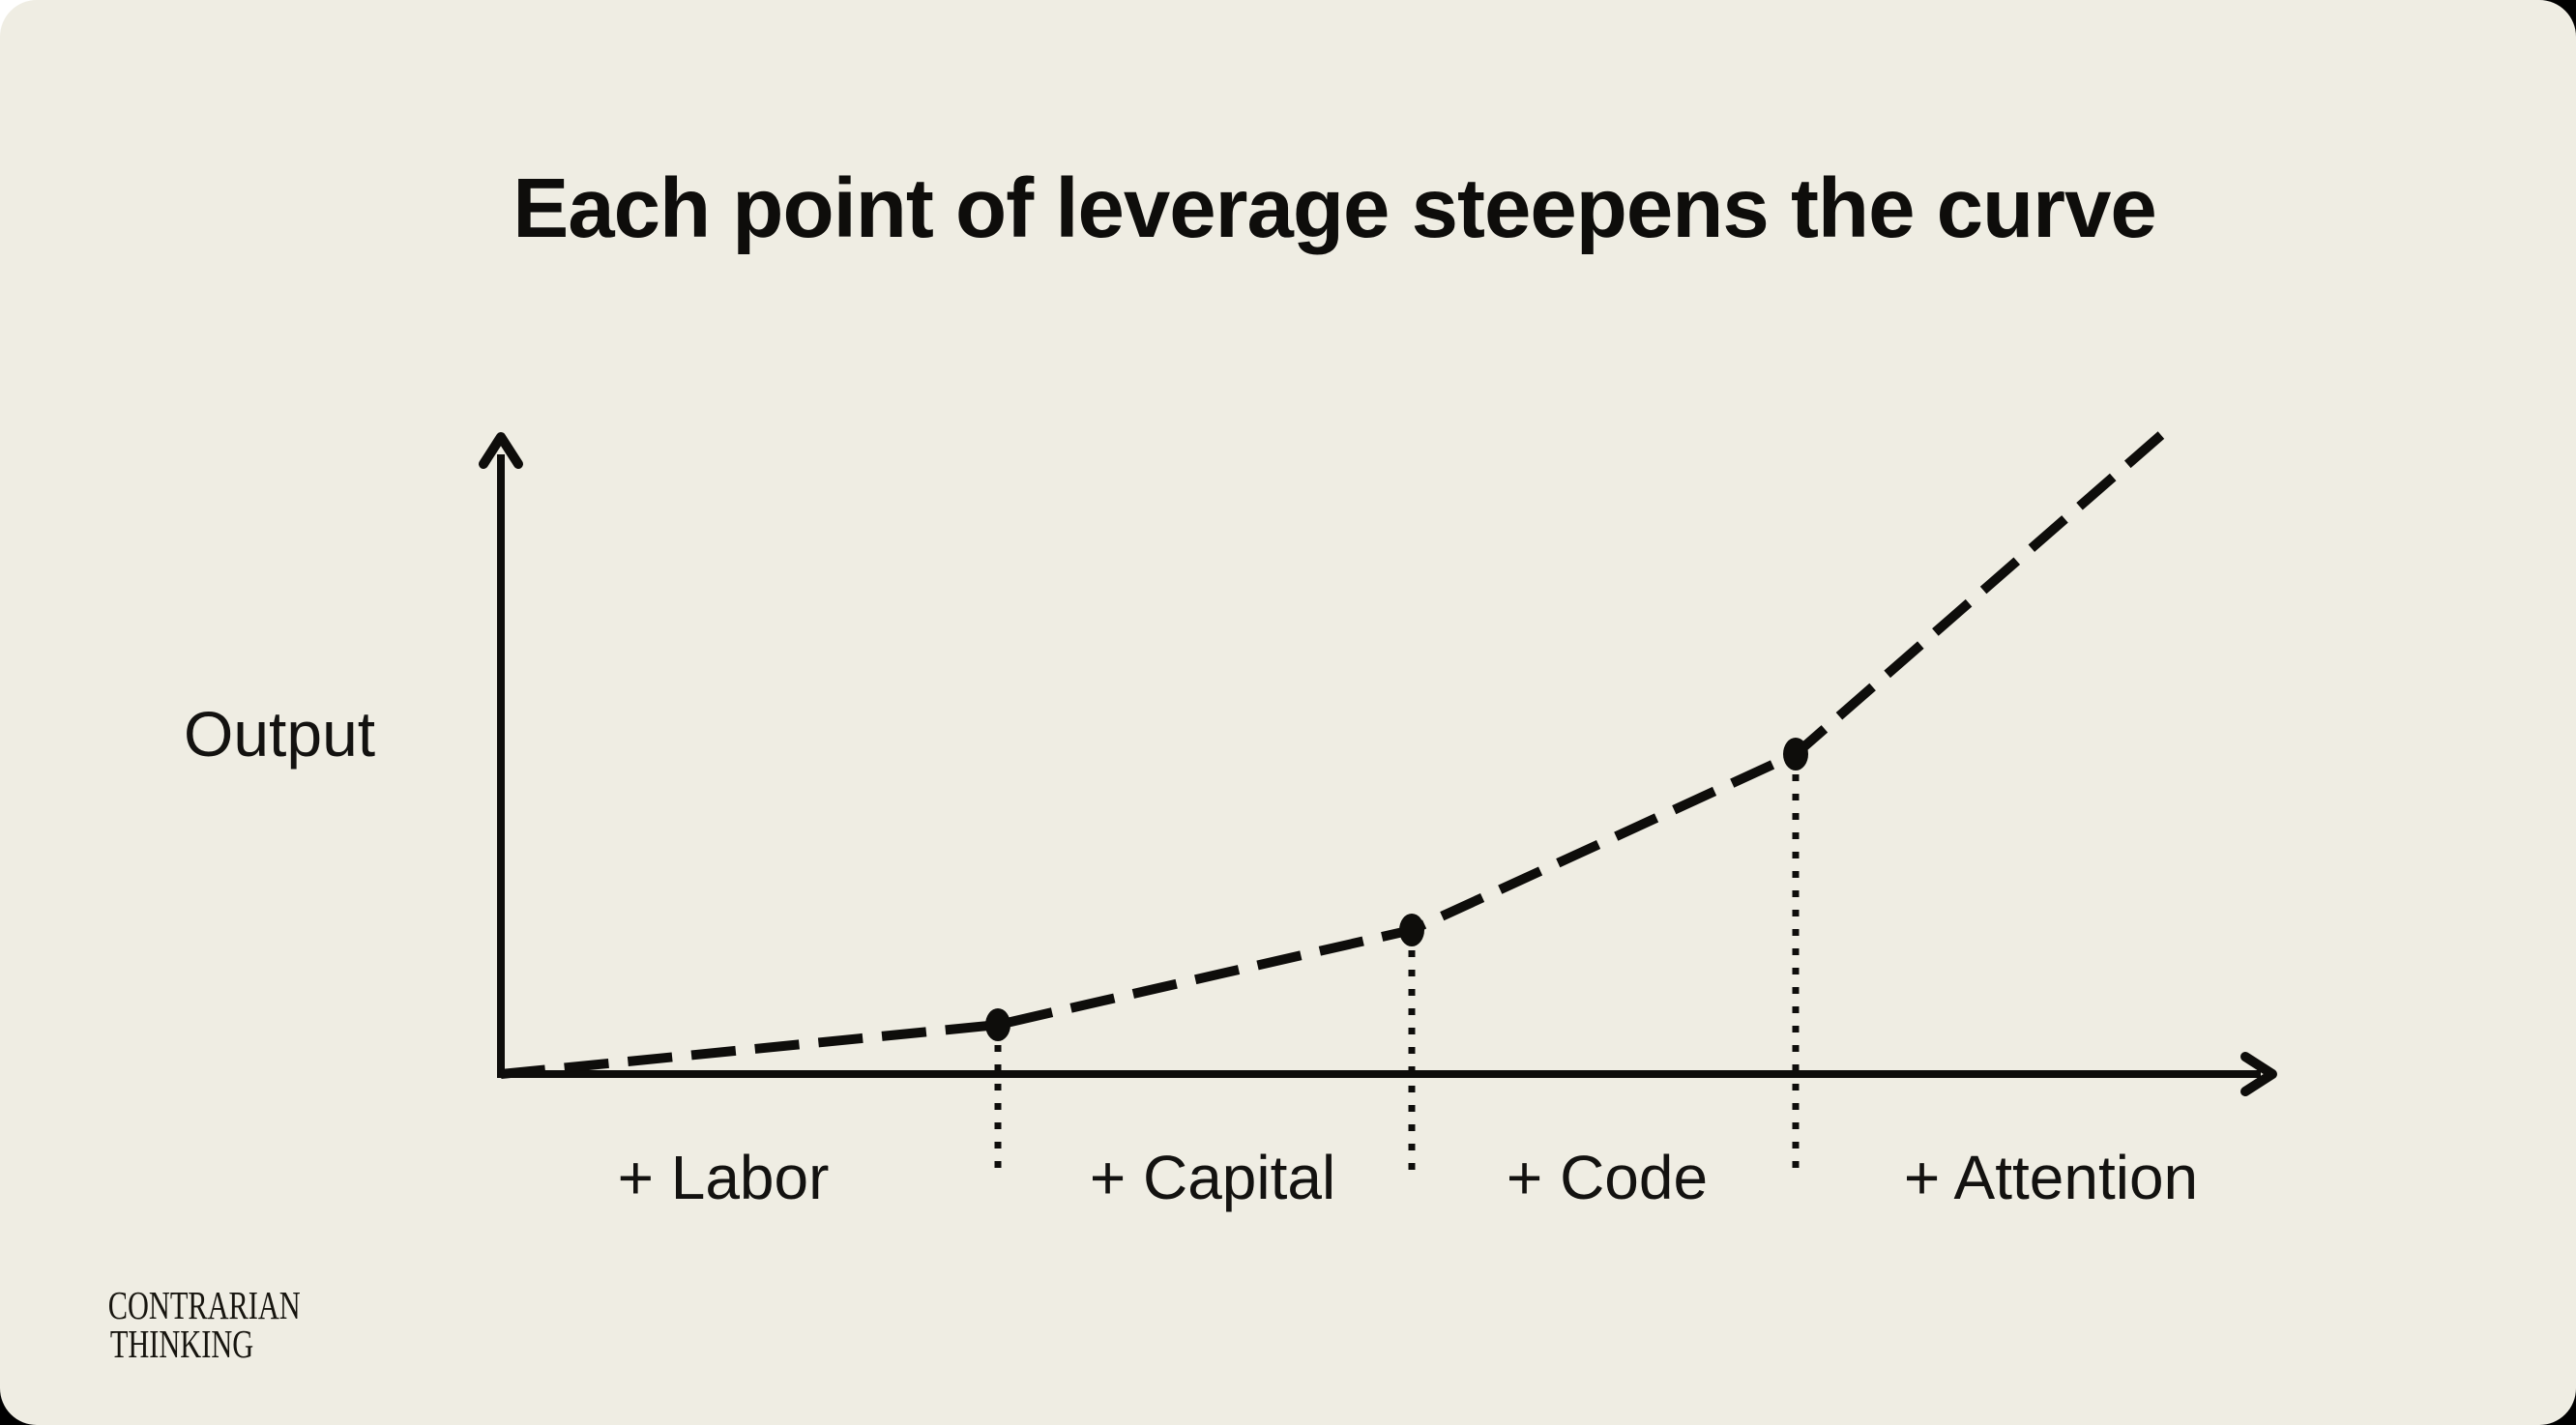 Image resolution: width=2576 pixels, height=1425 pixels. I want to click on y-axis-arrowhead-icon, so click(501, 450).